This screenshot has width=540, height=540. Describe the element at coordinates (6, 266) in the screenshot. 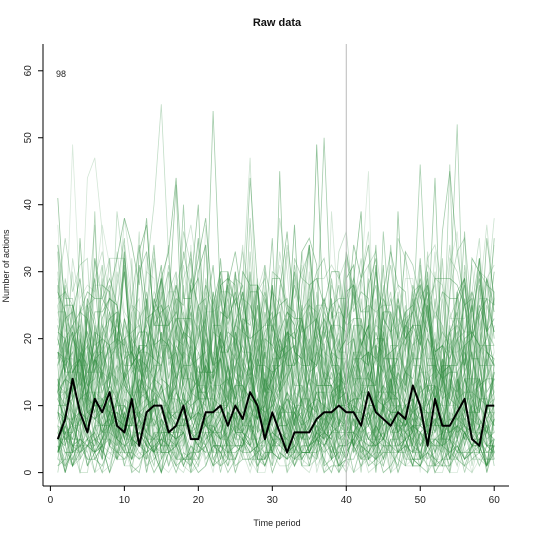

I see `y-axis-title: Number of actions` at that location.